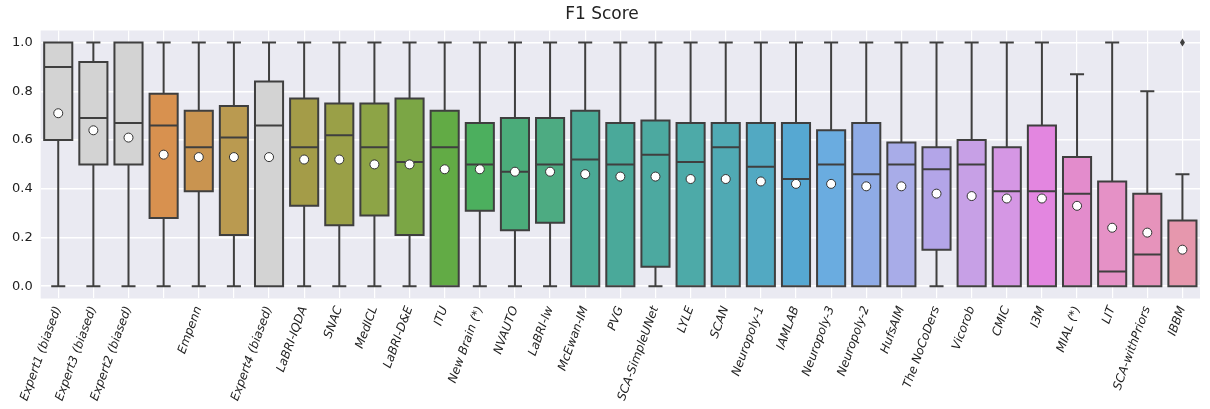 The image size is (1210, 409). Describe the element at coordinates (1068, 329) in the screenshot. I see `x-tick-label: MIAL (*)` at that location.